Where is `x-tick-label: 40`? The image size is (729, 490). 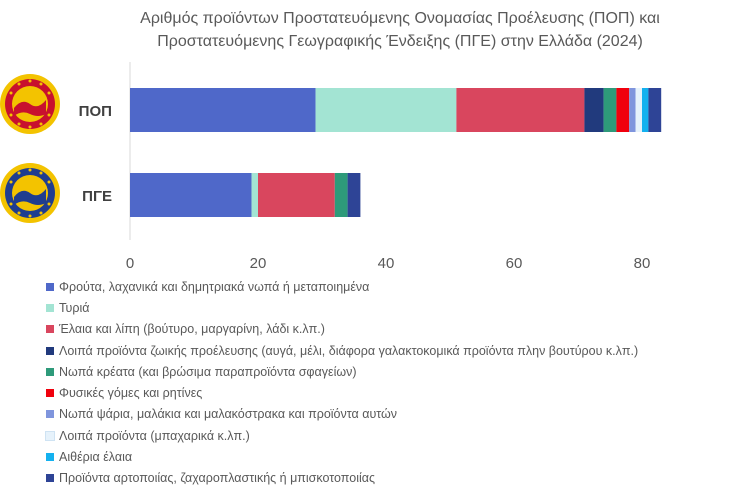 x-tick-label: 40 is located at coordinates (386, 263).